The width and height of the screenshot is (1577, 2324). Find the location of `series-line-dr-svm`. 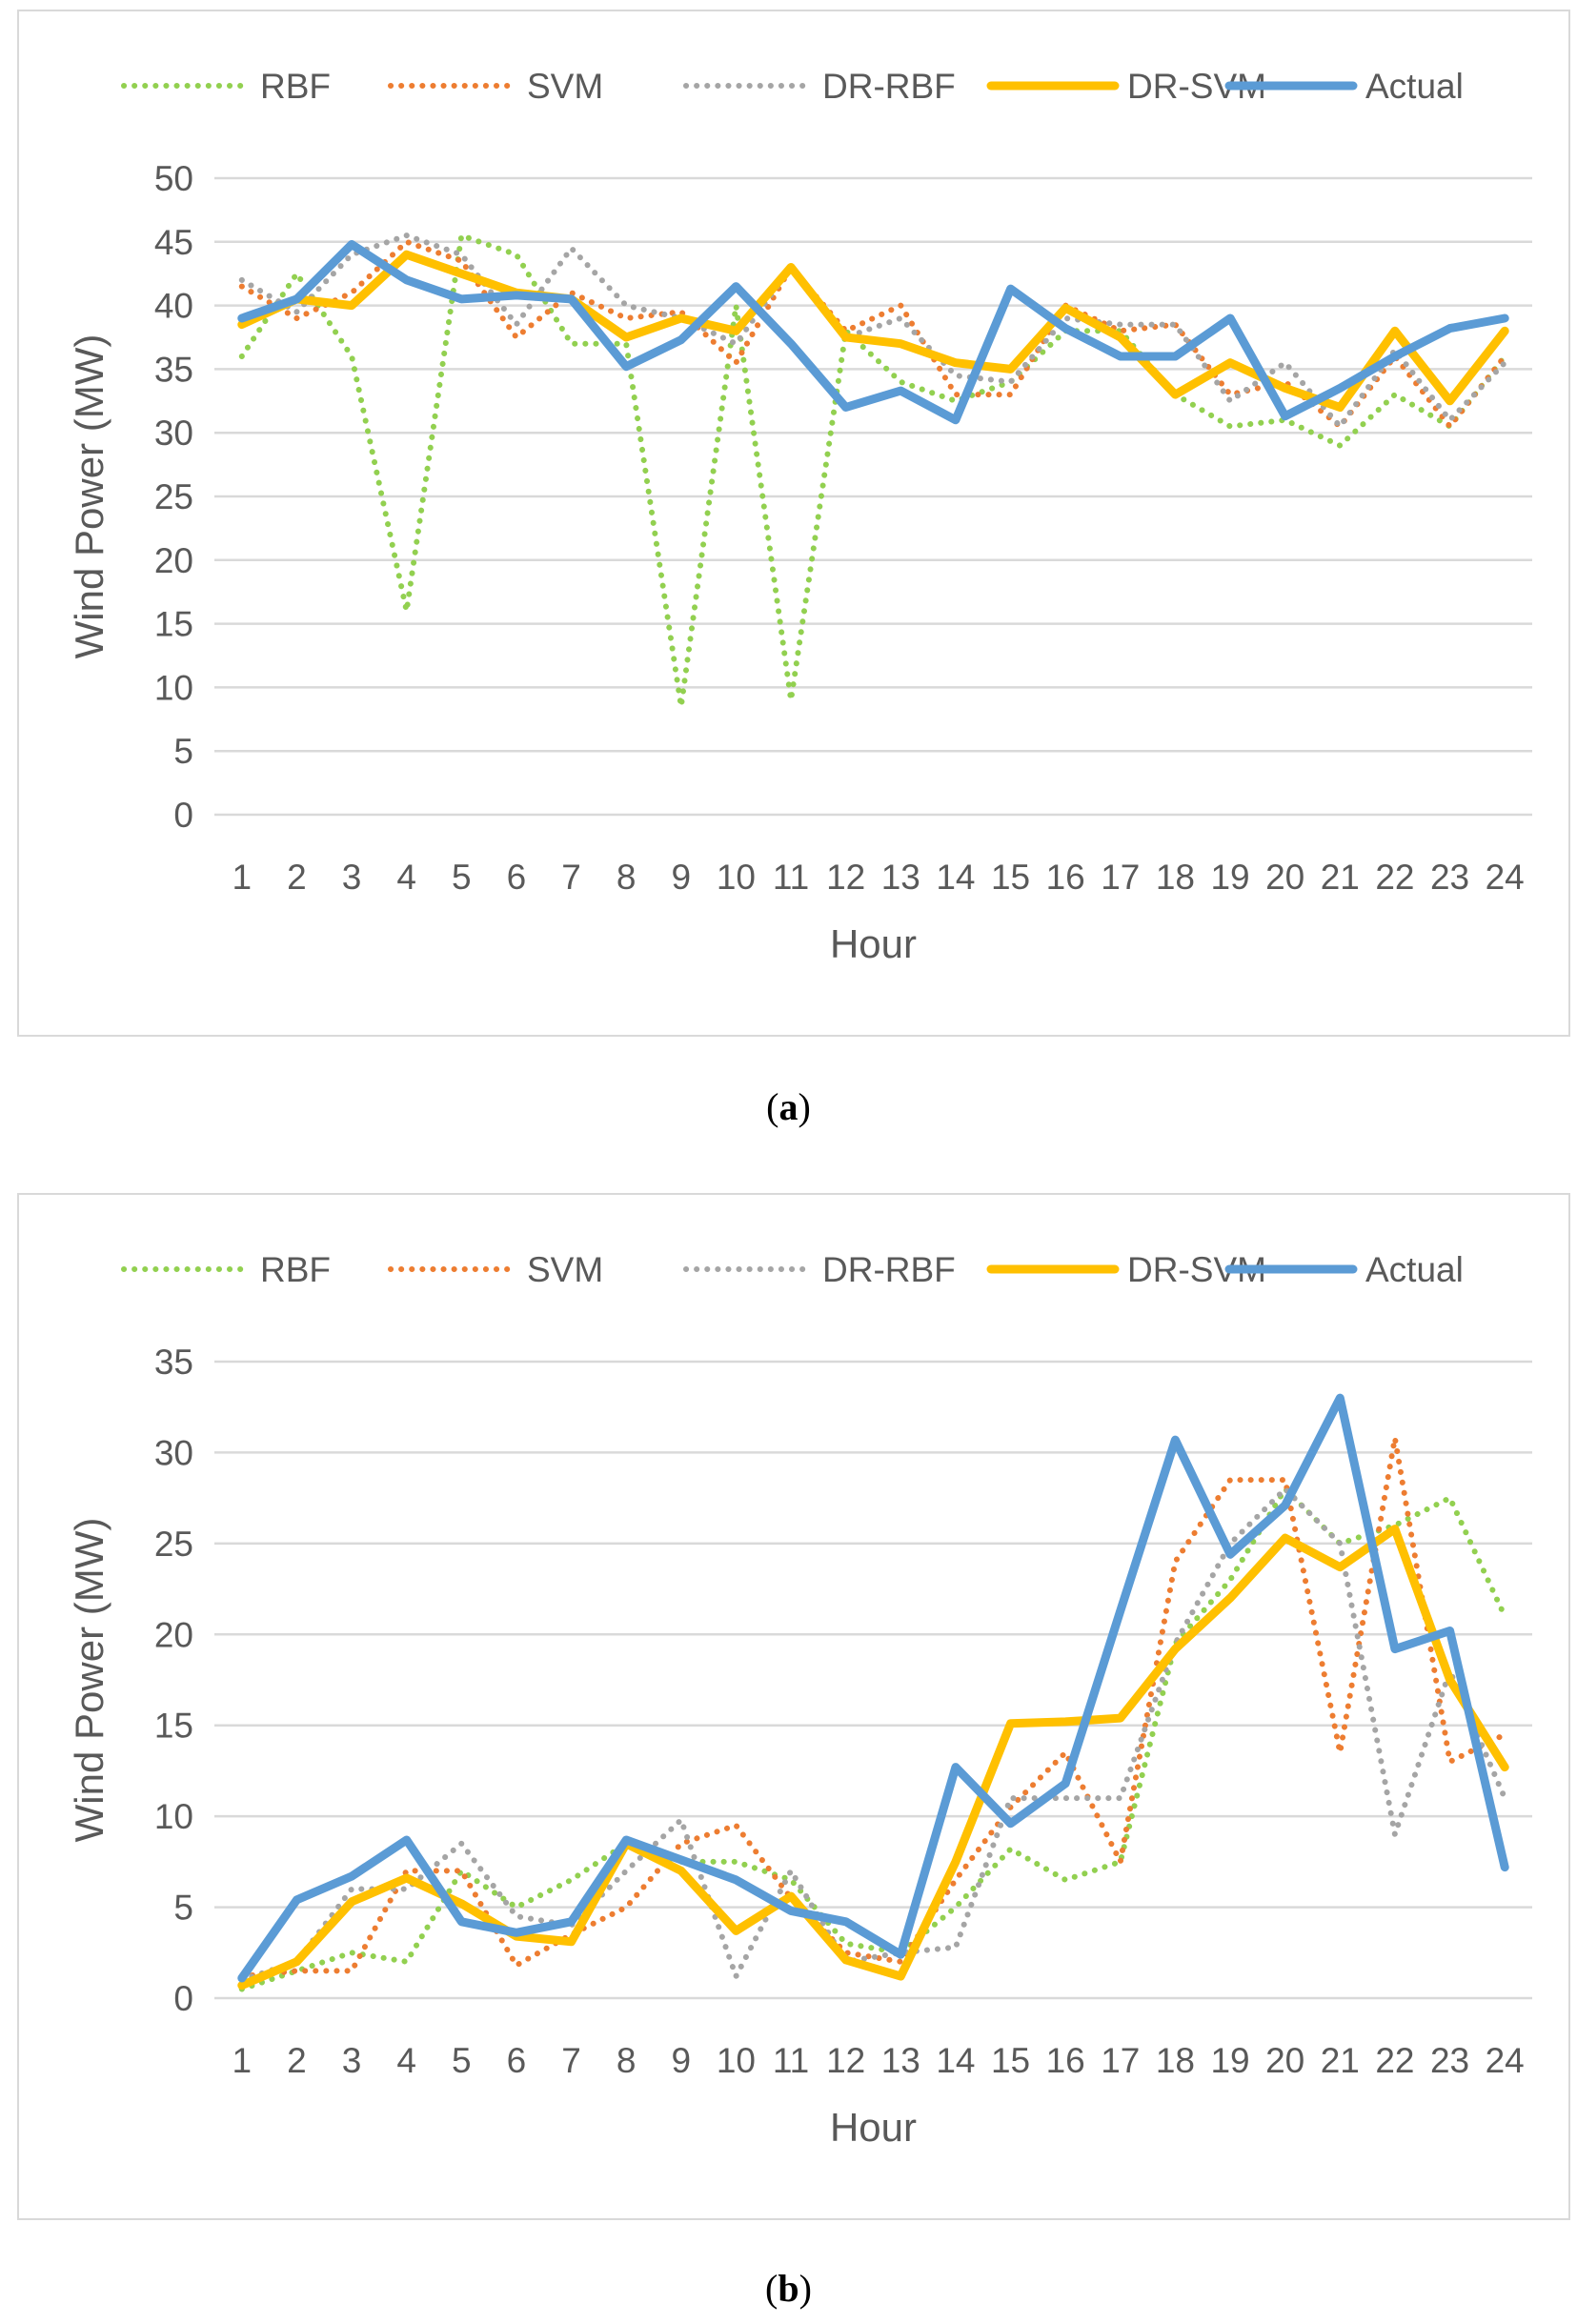

series-line-dr-svm is located at coordinates (873, 331).